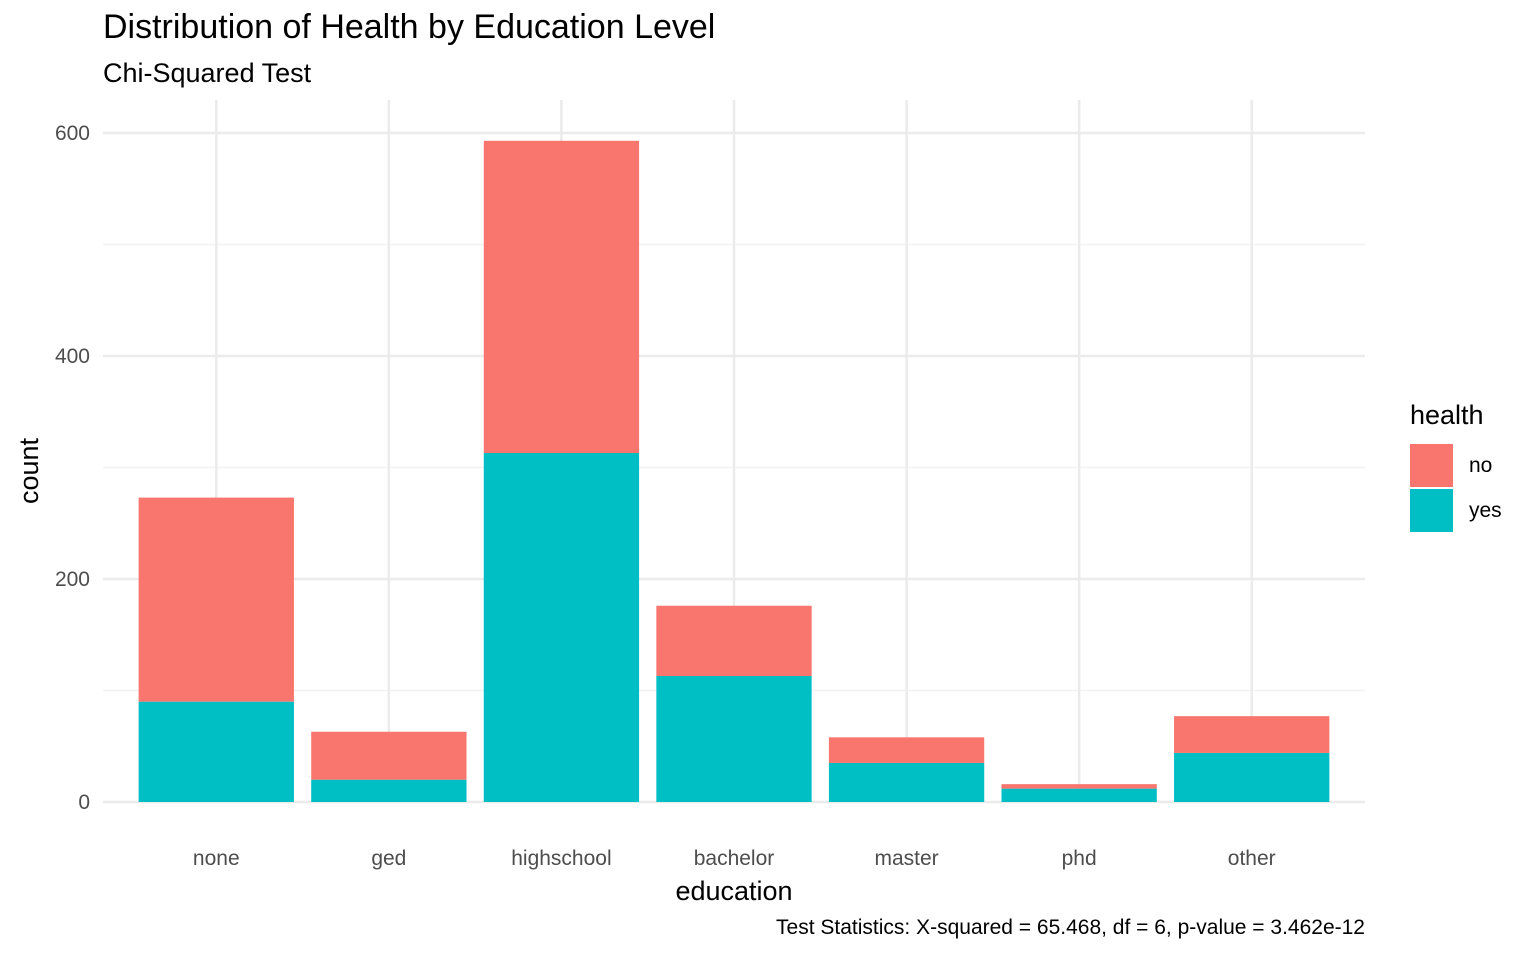  I want to click on bar-other-no, so click(1252, 734).